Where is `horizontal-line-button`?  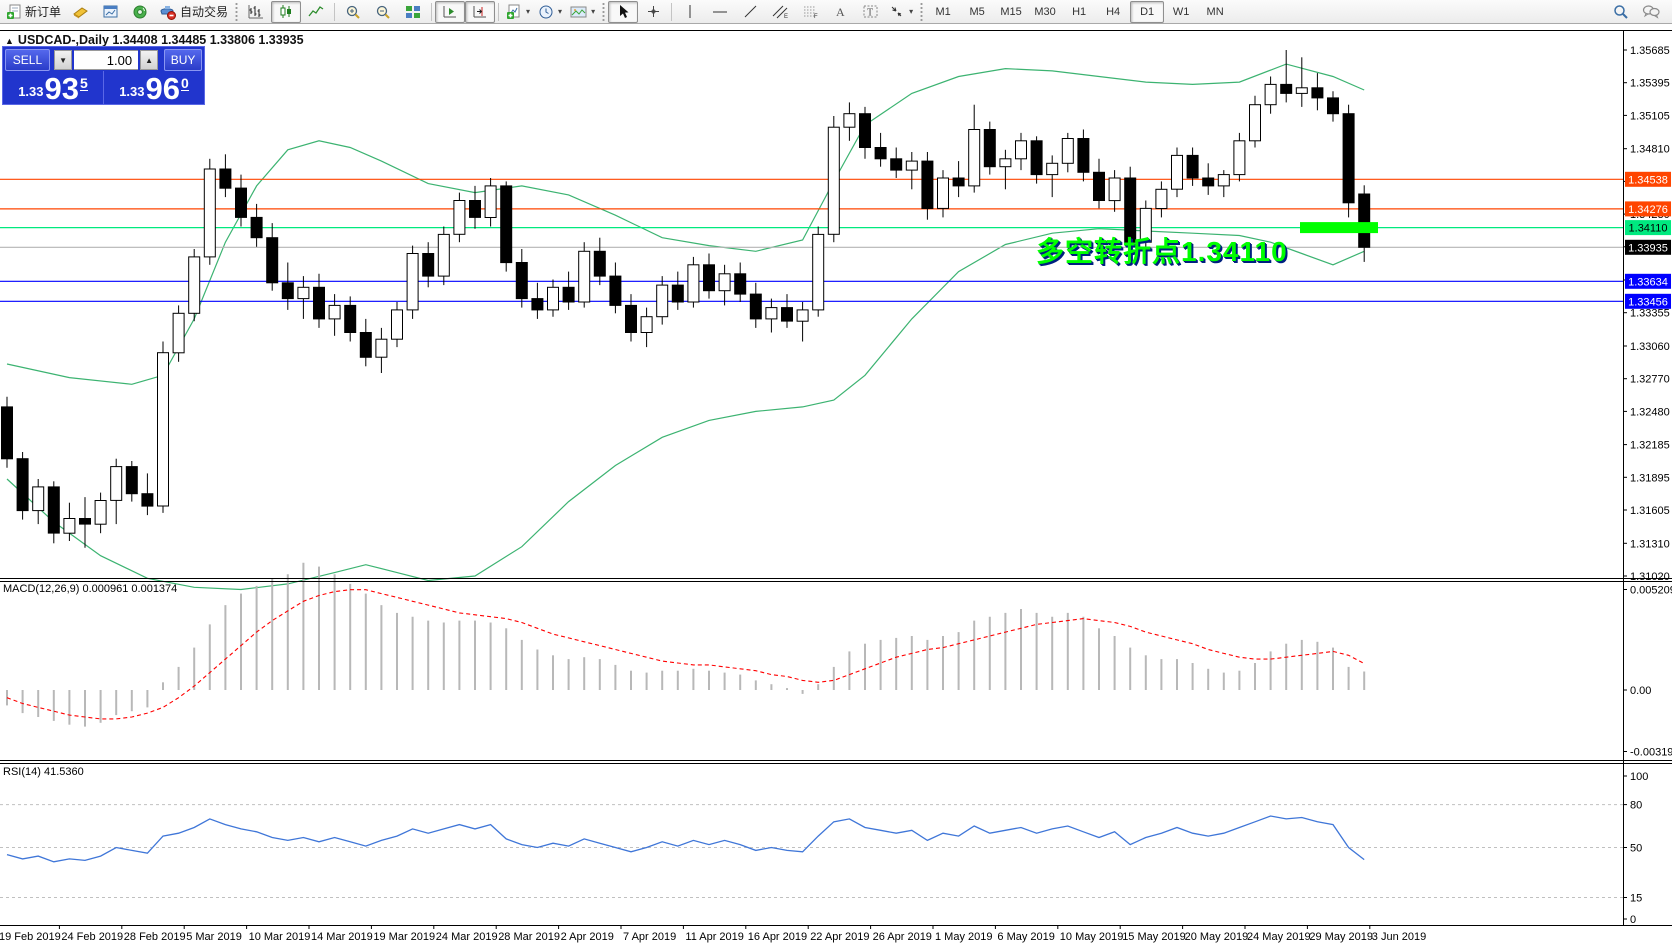
horizontal-line-button is located at coordinates (720, 12).